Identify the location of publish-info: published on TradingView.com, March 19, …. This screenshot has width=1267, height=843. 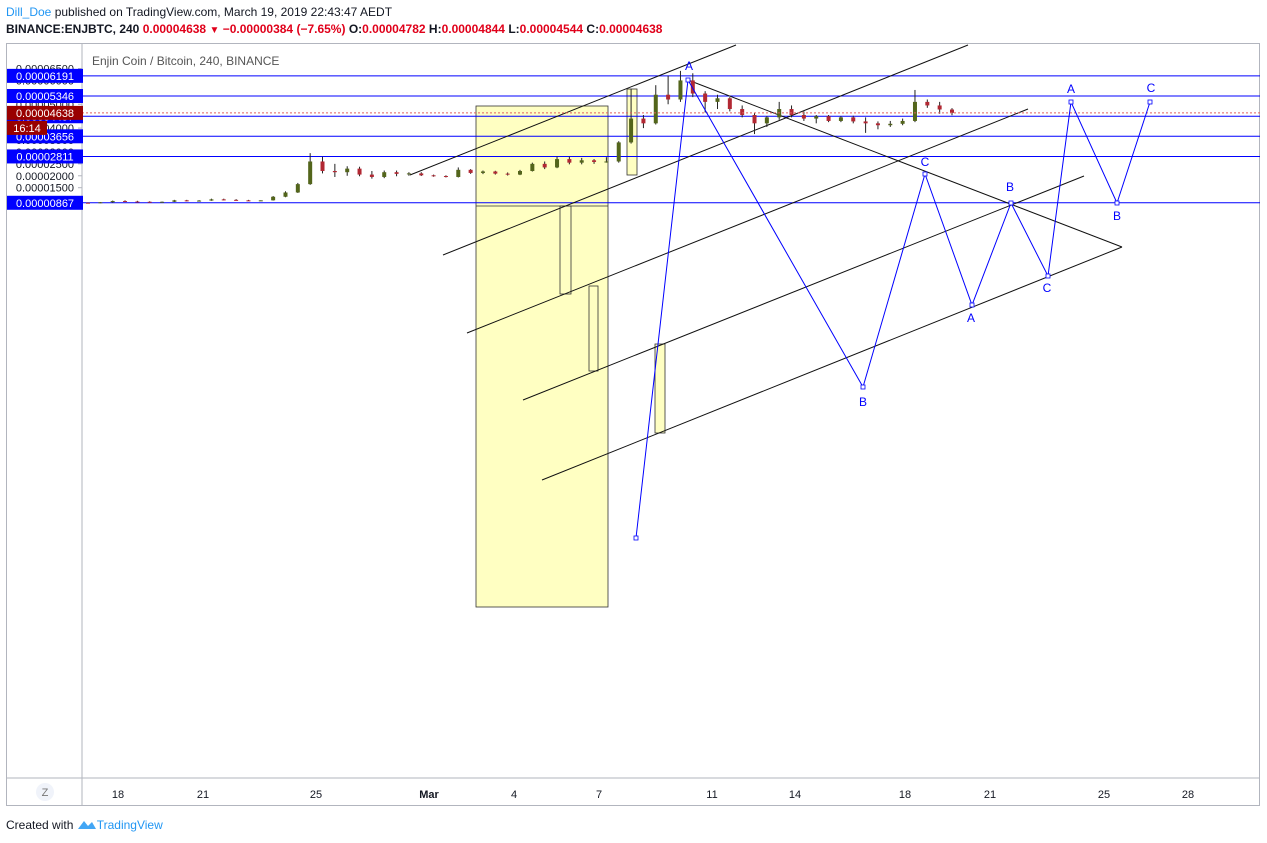
(223, 12).